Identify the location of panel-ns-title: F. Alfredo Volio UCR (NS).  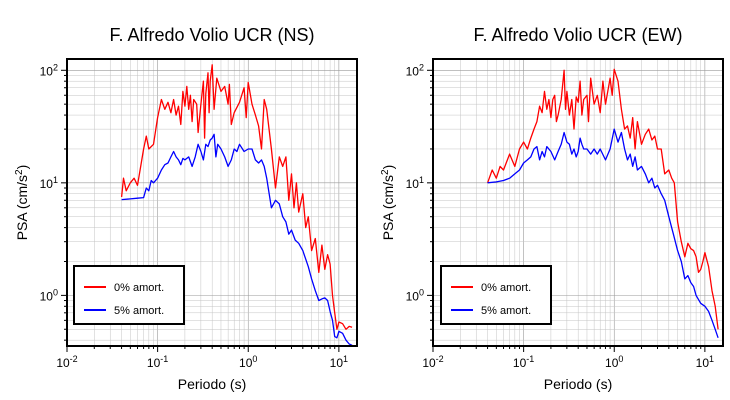
(211, 35).